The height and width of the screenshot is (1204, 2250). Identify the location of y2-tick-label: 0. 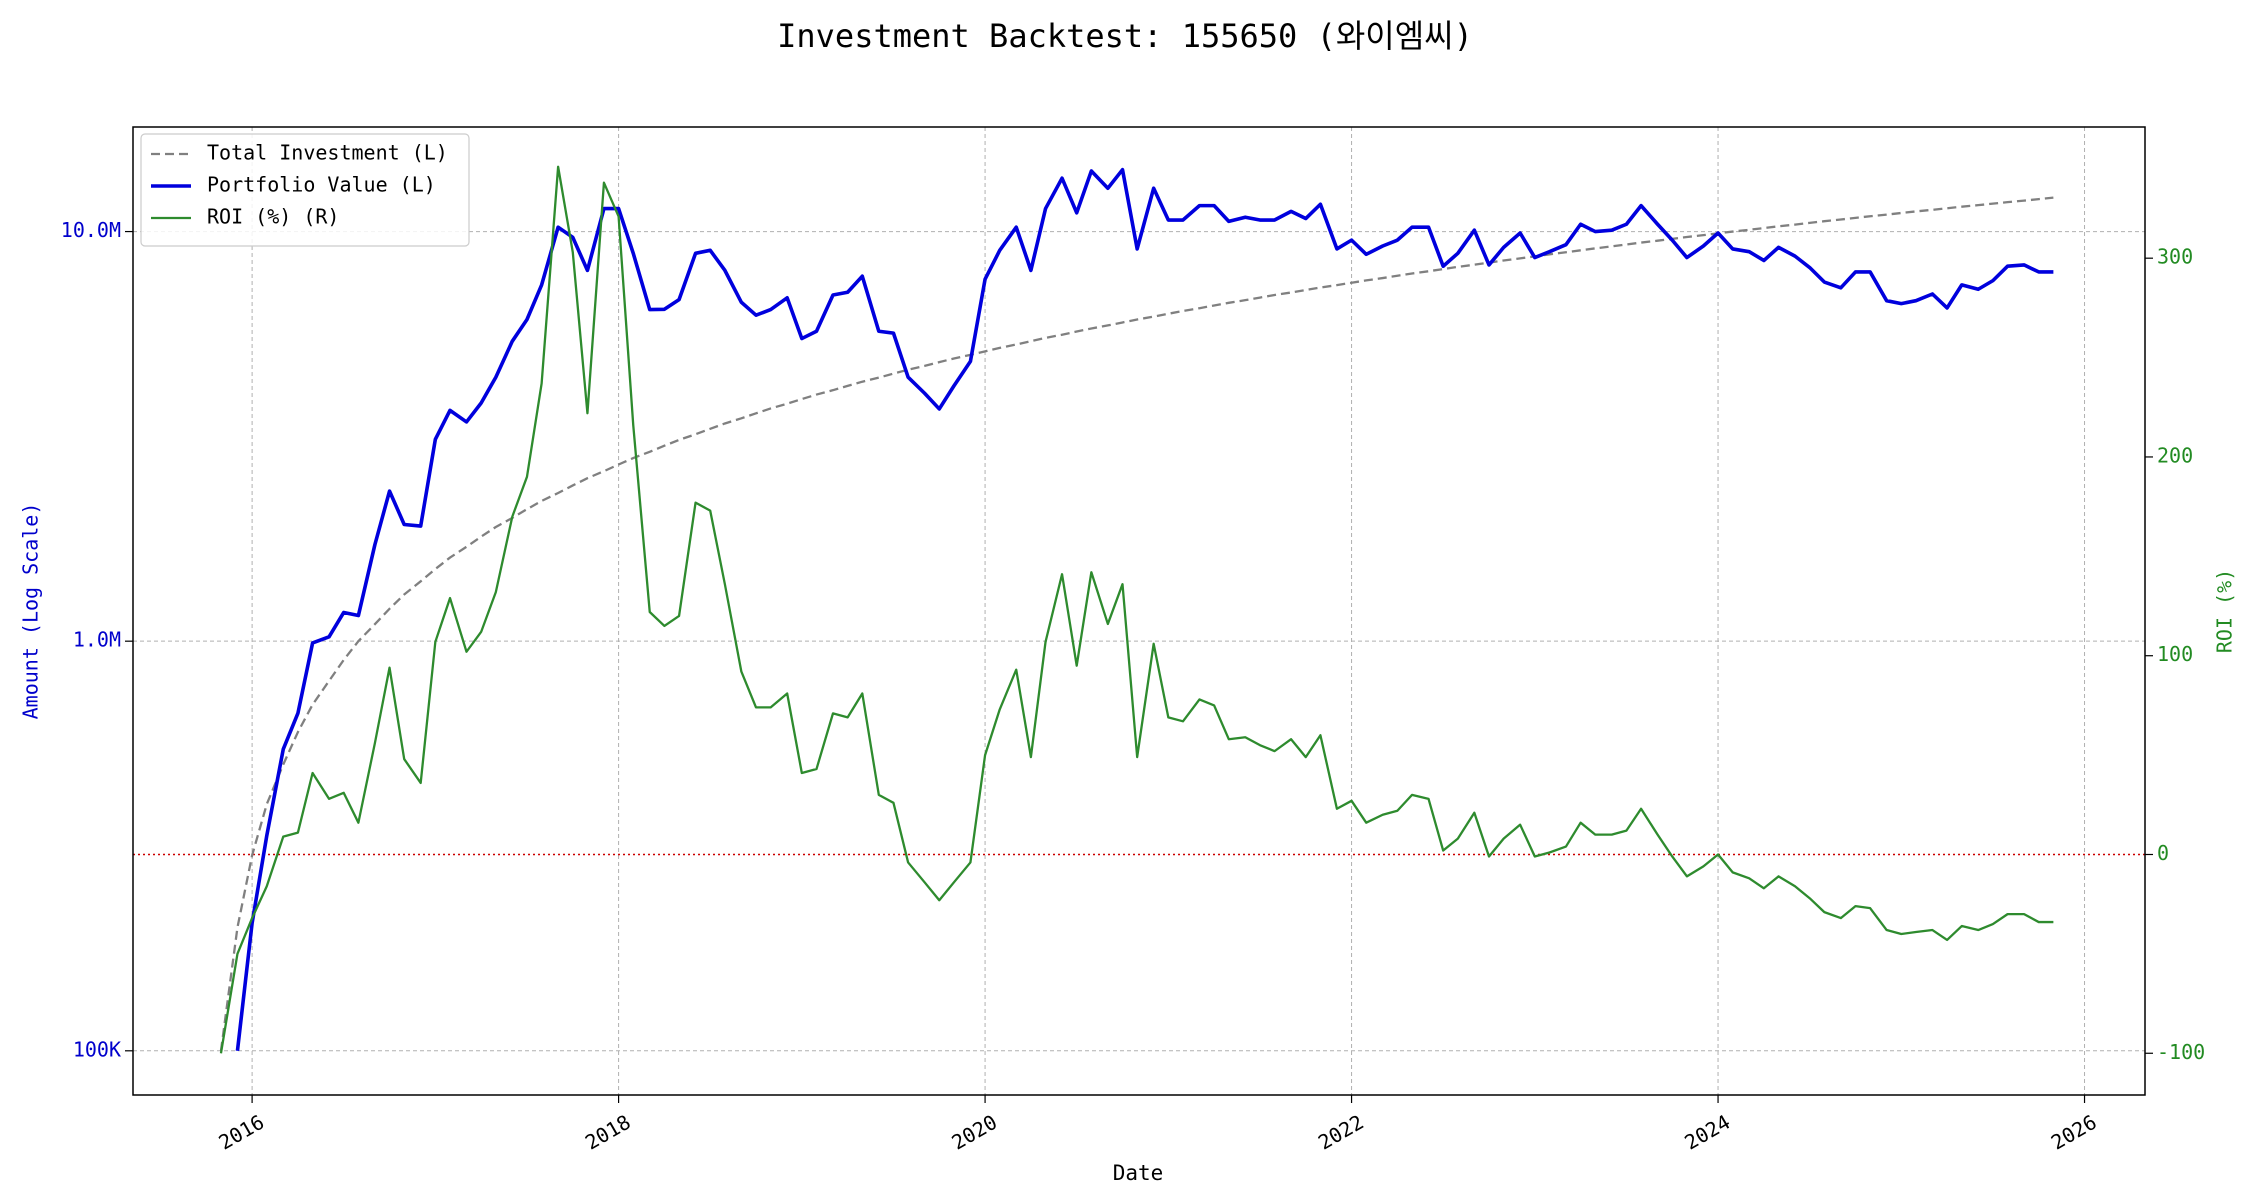
(2163, 853).